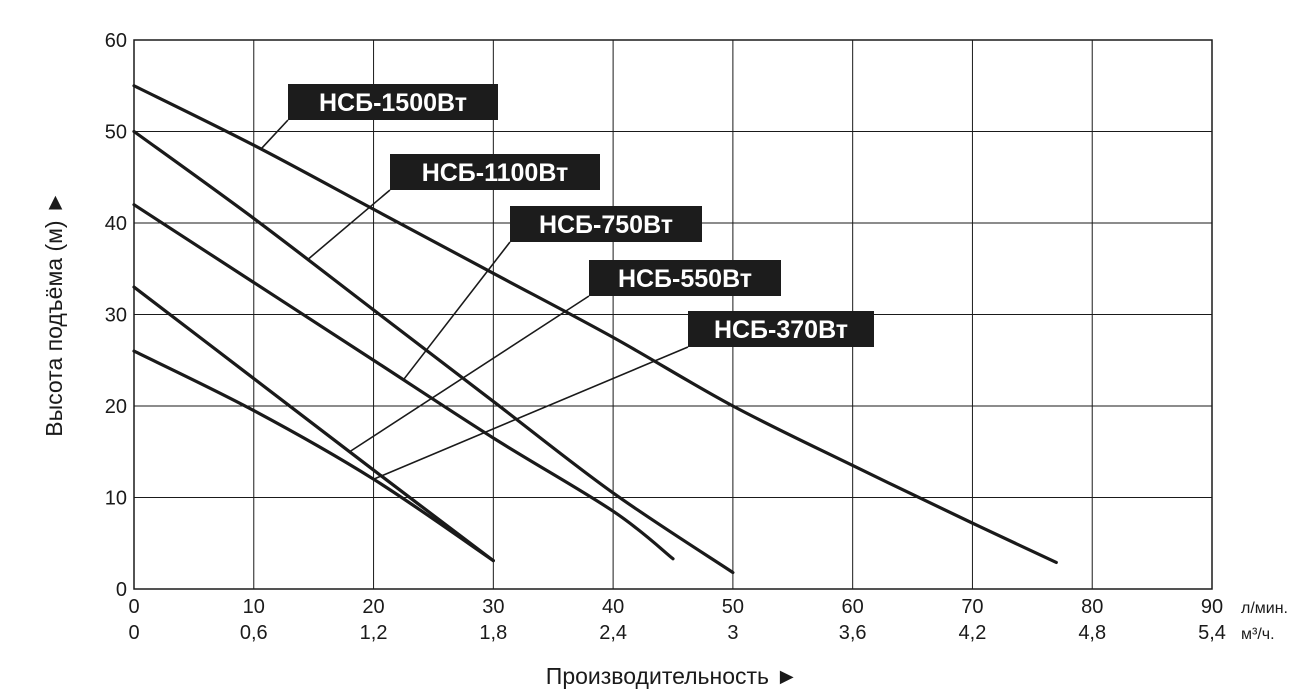 The height and width of the screenshot is (694, 1315). Describe the element at coordinates (121, 590) in the screenshot. I see `y-tick-label: 0` at that location.